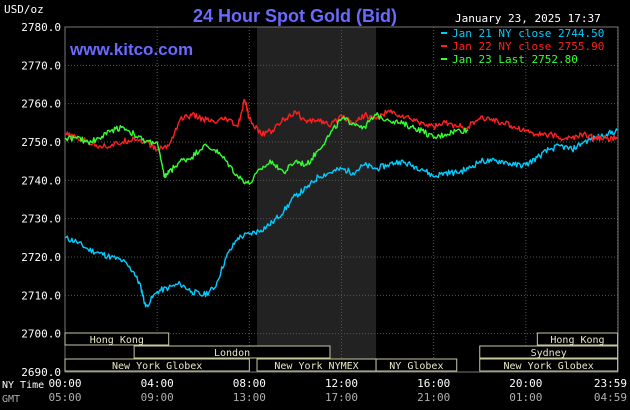  Describe the element at coordinates (249, 397) in the screenshot. I see `x-tick-label-gmt: 13:00` at that location.